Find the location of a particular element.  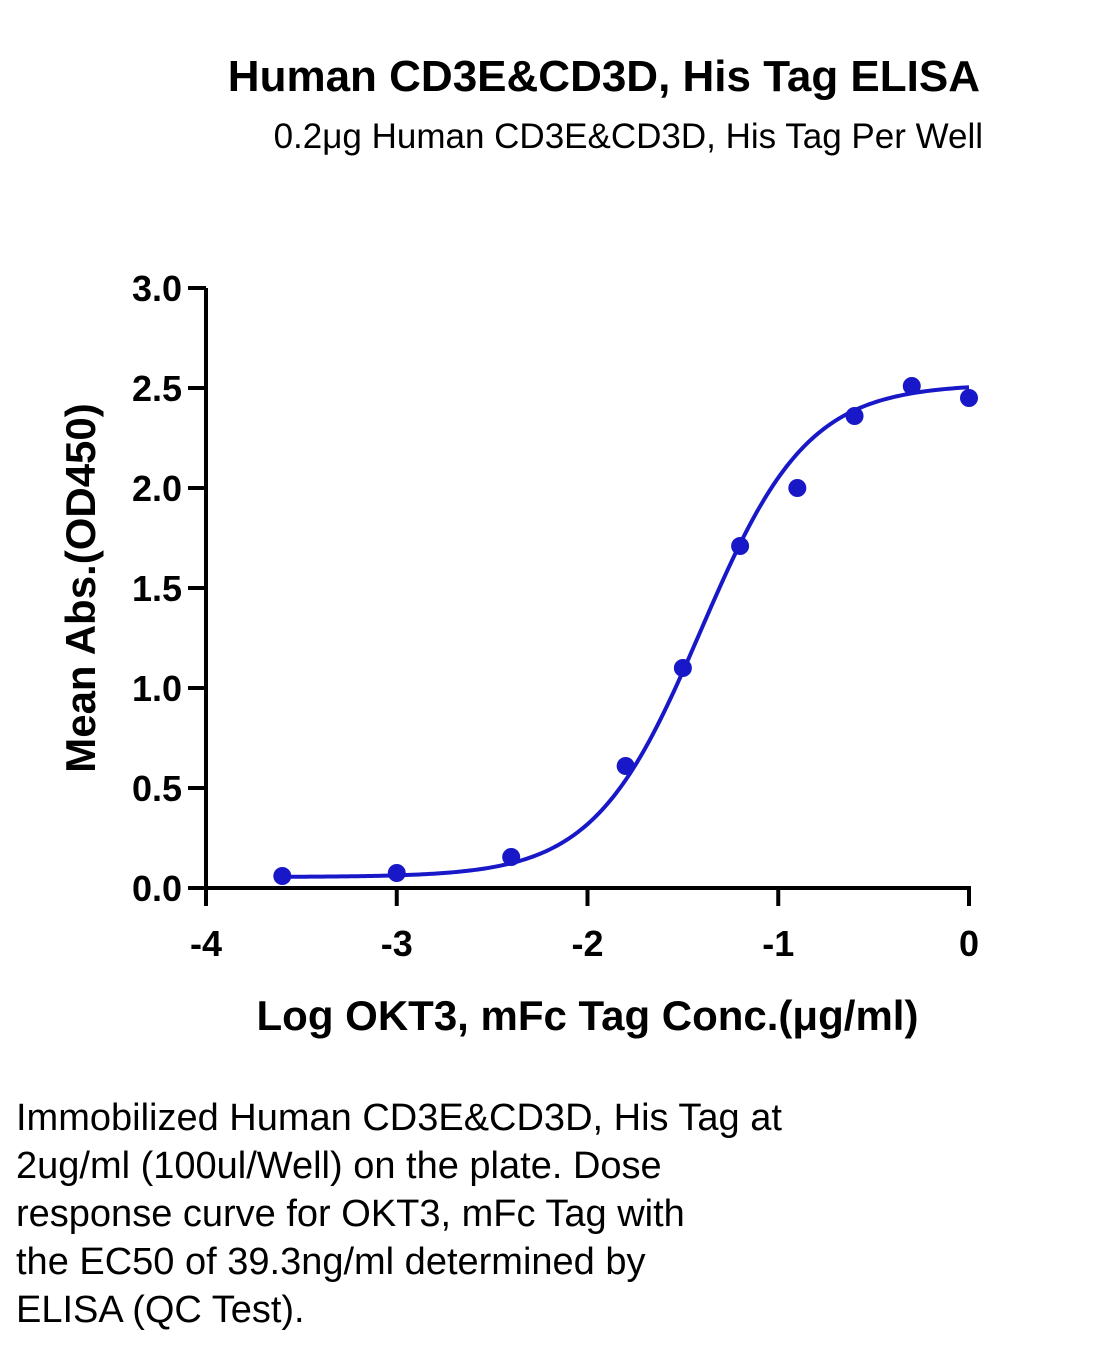

x-tick-label: -1 is located at coordinates (778, 943).